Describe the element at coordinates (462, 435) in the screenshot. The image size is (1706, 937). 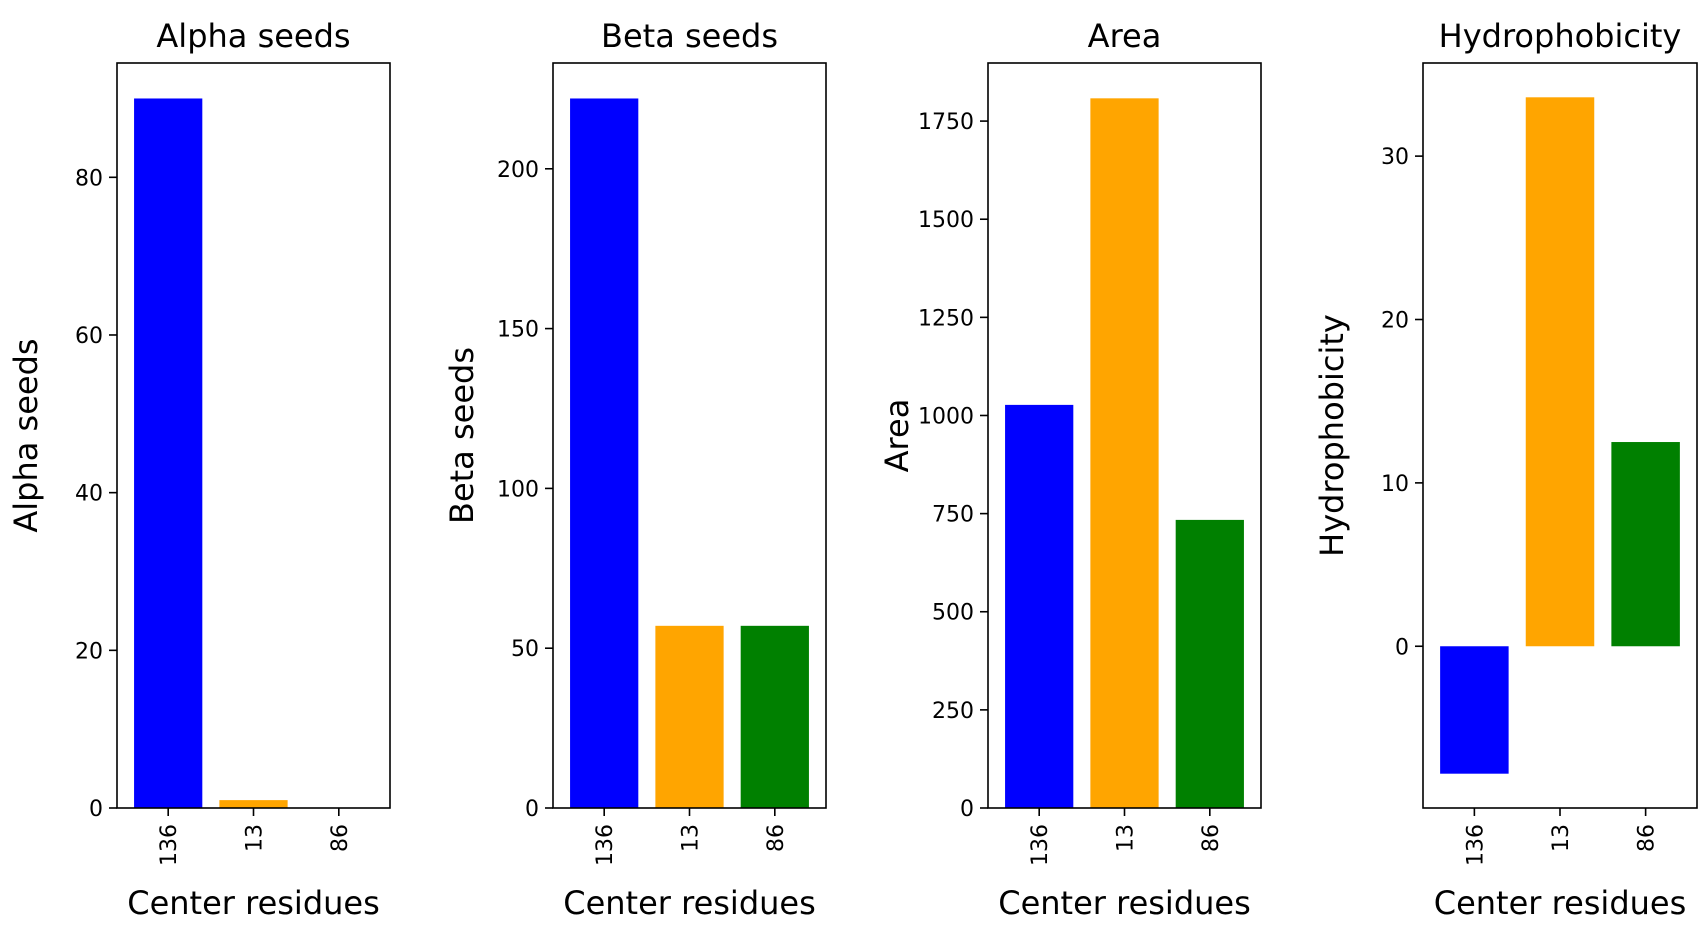
I see `y-axis-label: Beta seeds` at that location.